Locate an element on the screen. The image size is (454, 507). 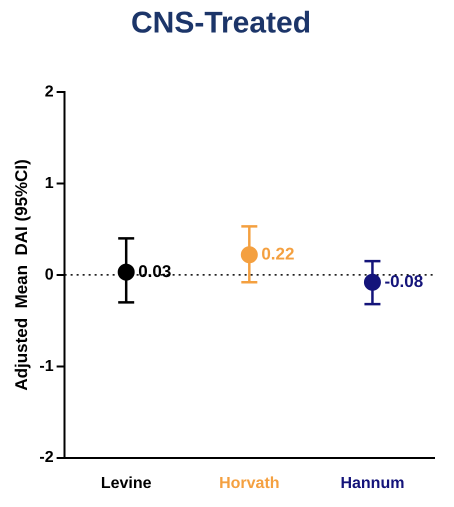
data-label: 0.22 is located at coordinates (277, 254).